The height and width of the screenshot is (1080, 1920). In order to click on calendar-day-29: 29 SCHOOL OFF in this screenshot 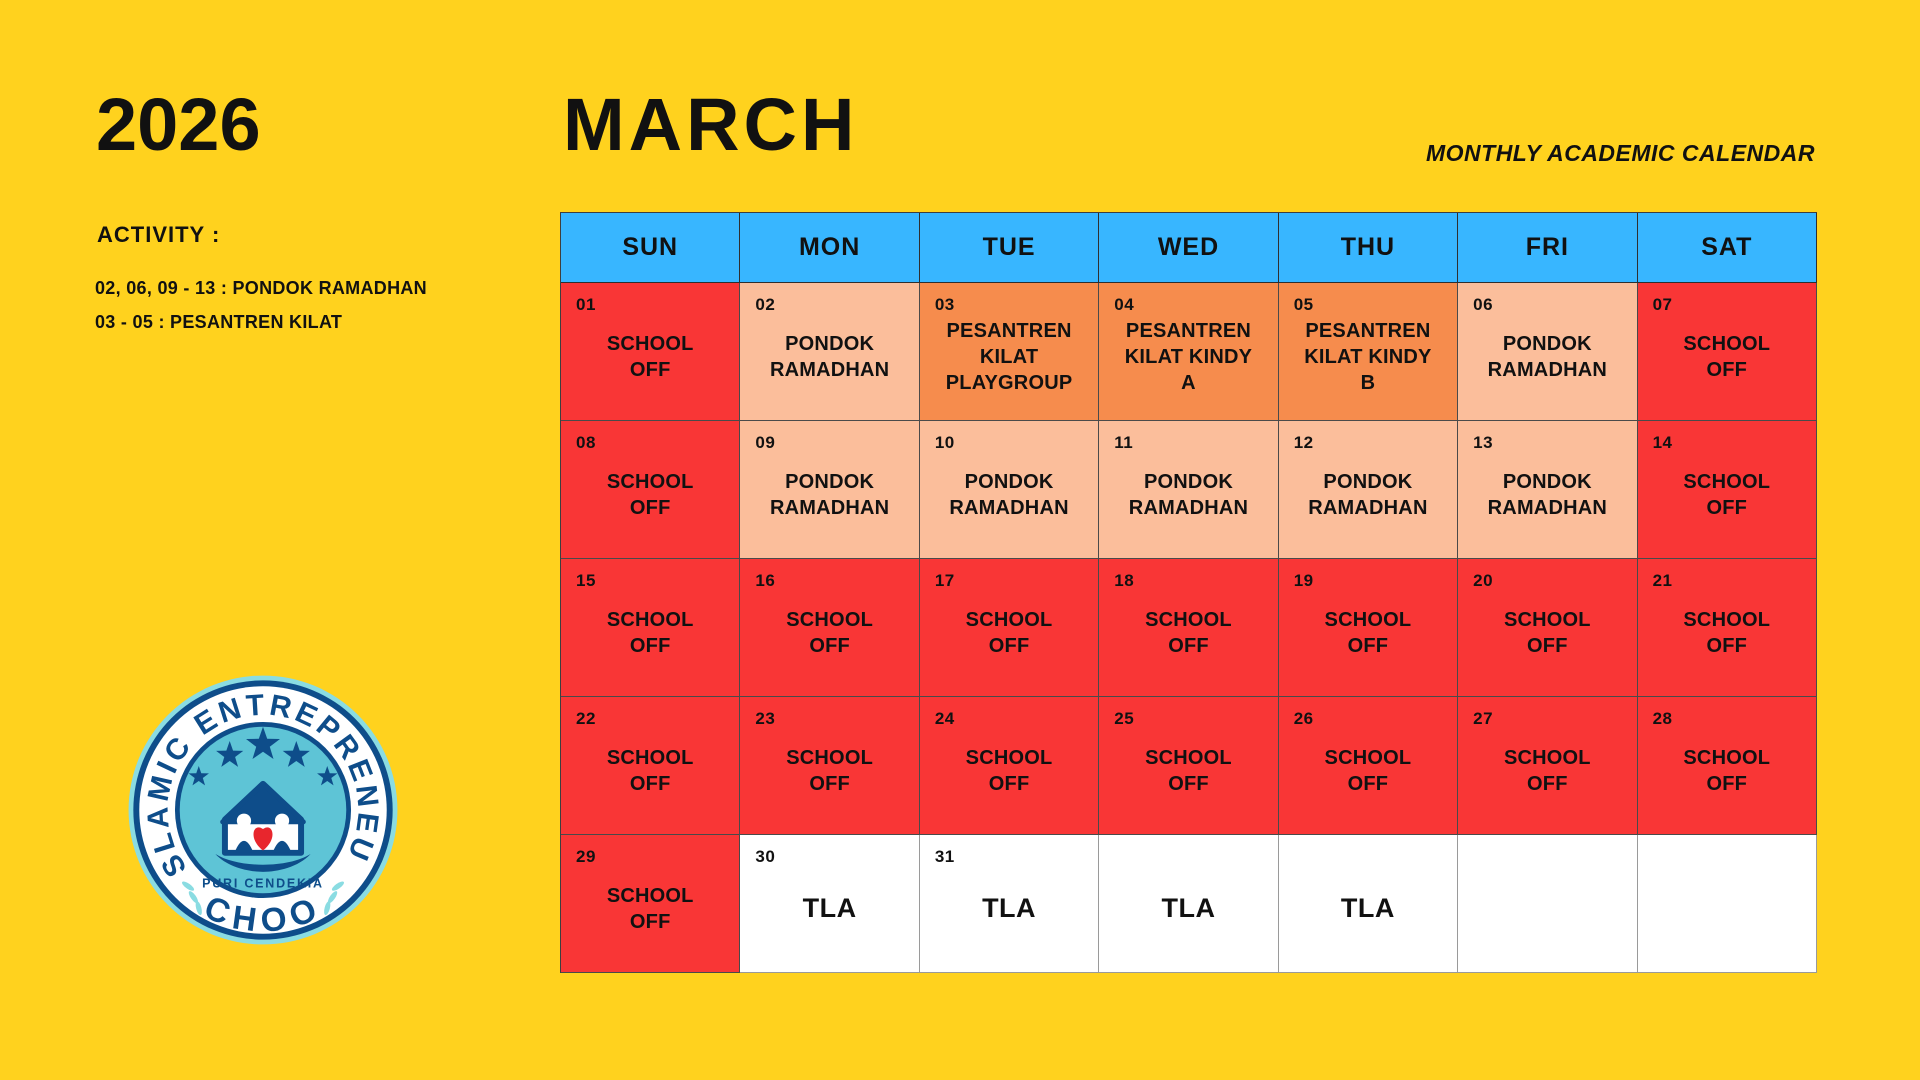, I will do `click(651, 904)`.